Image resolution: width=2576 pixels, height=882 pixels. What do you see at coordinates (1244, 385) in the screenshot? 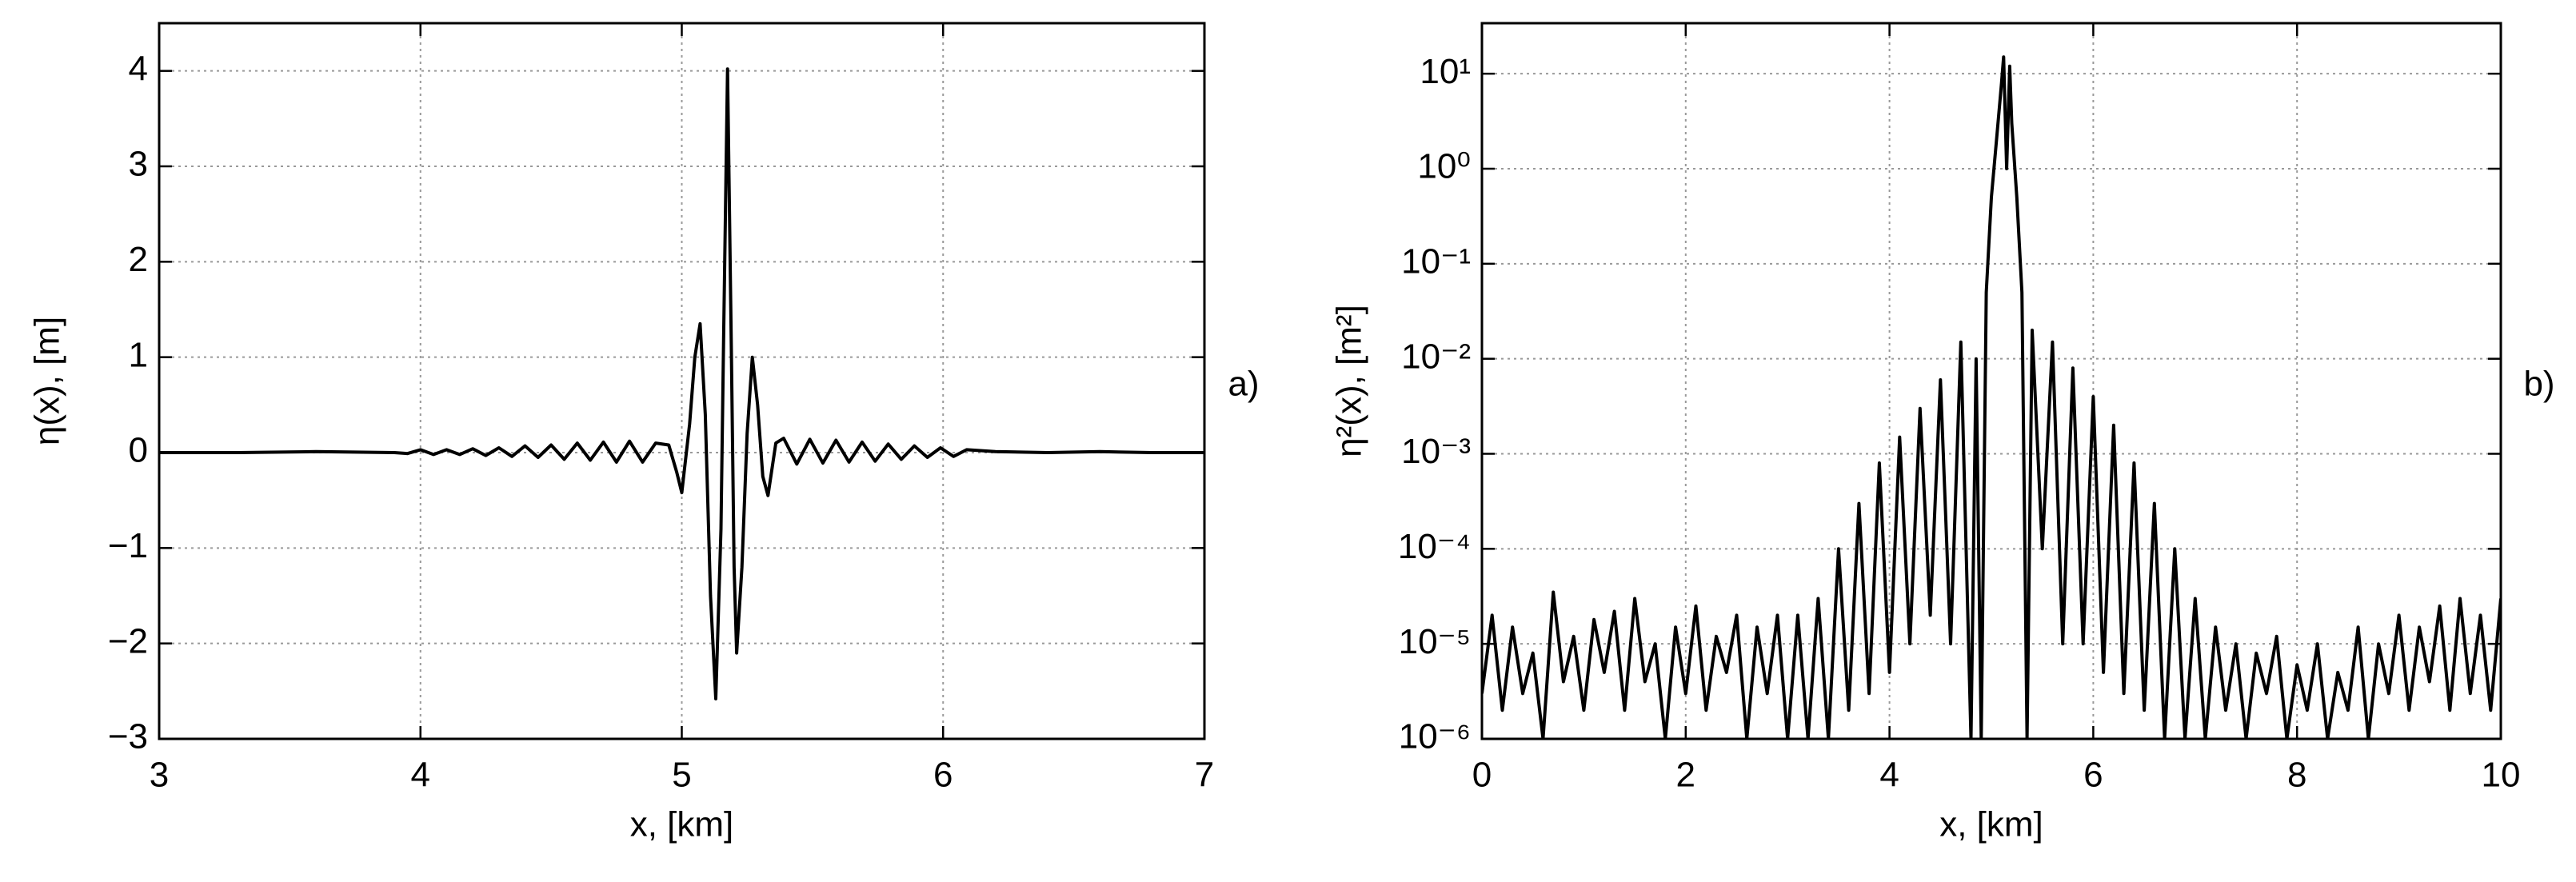
I see `panel-label: a)` at bounding box center [1244, 385].